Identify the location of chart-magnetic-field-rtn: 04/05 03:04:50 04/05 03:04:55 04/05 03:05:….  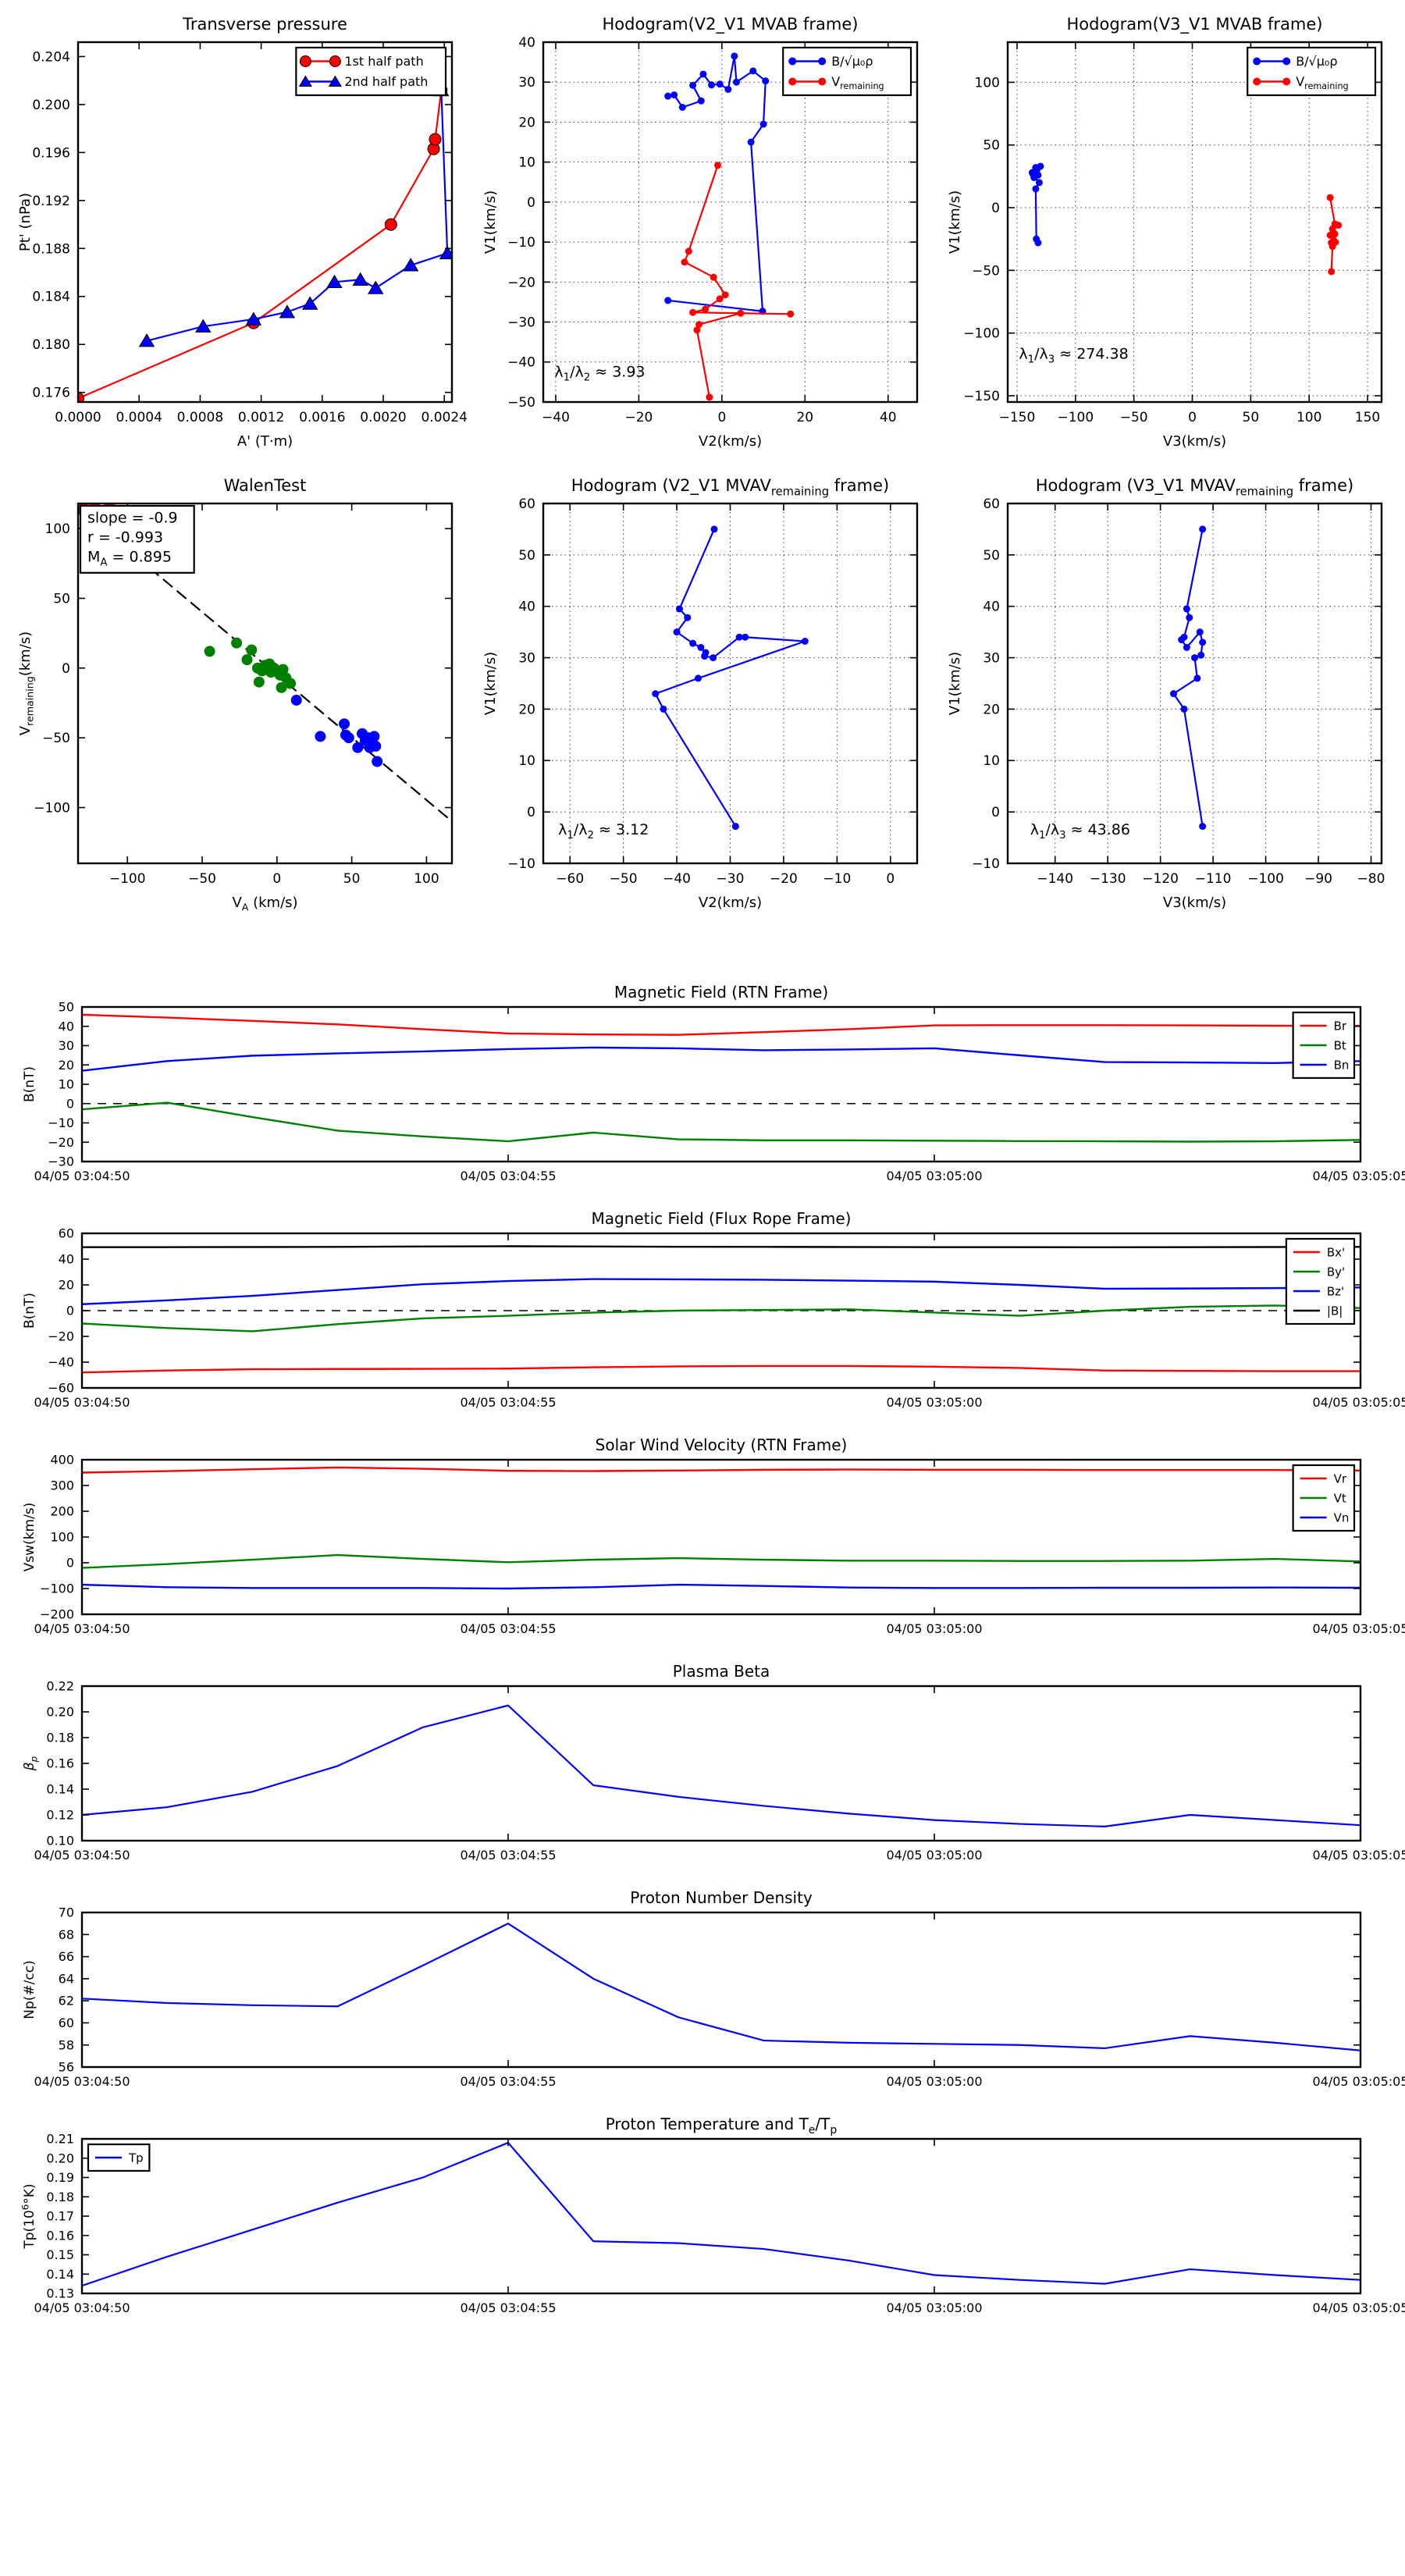
(703, 1093).